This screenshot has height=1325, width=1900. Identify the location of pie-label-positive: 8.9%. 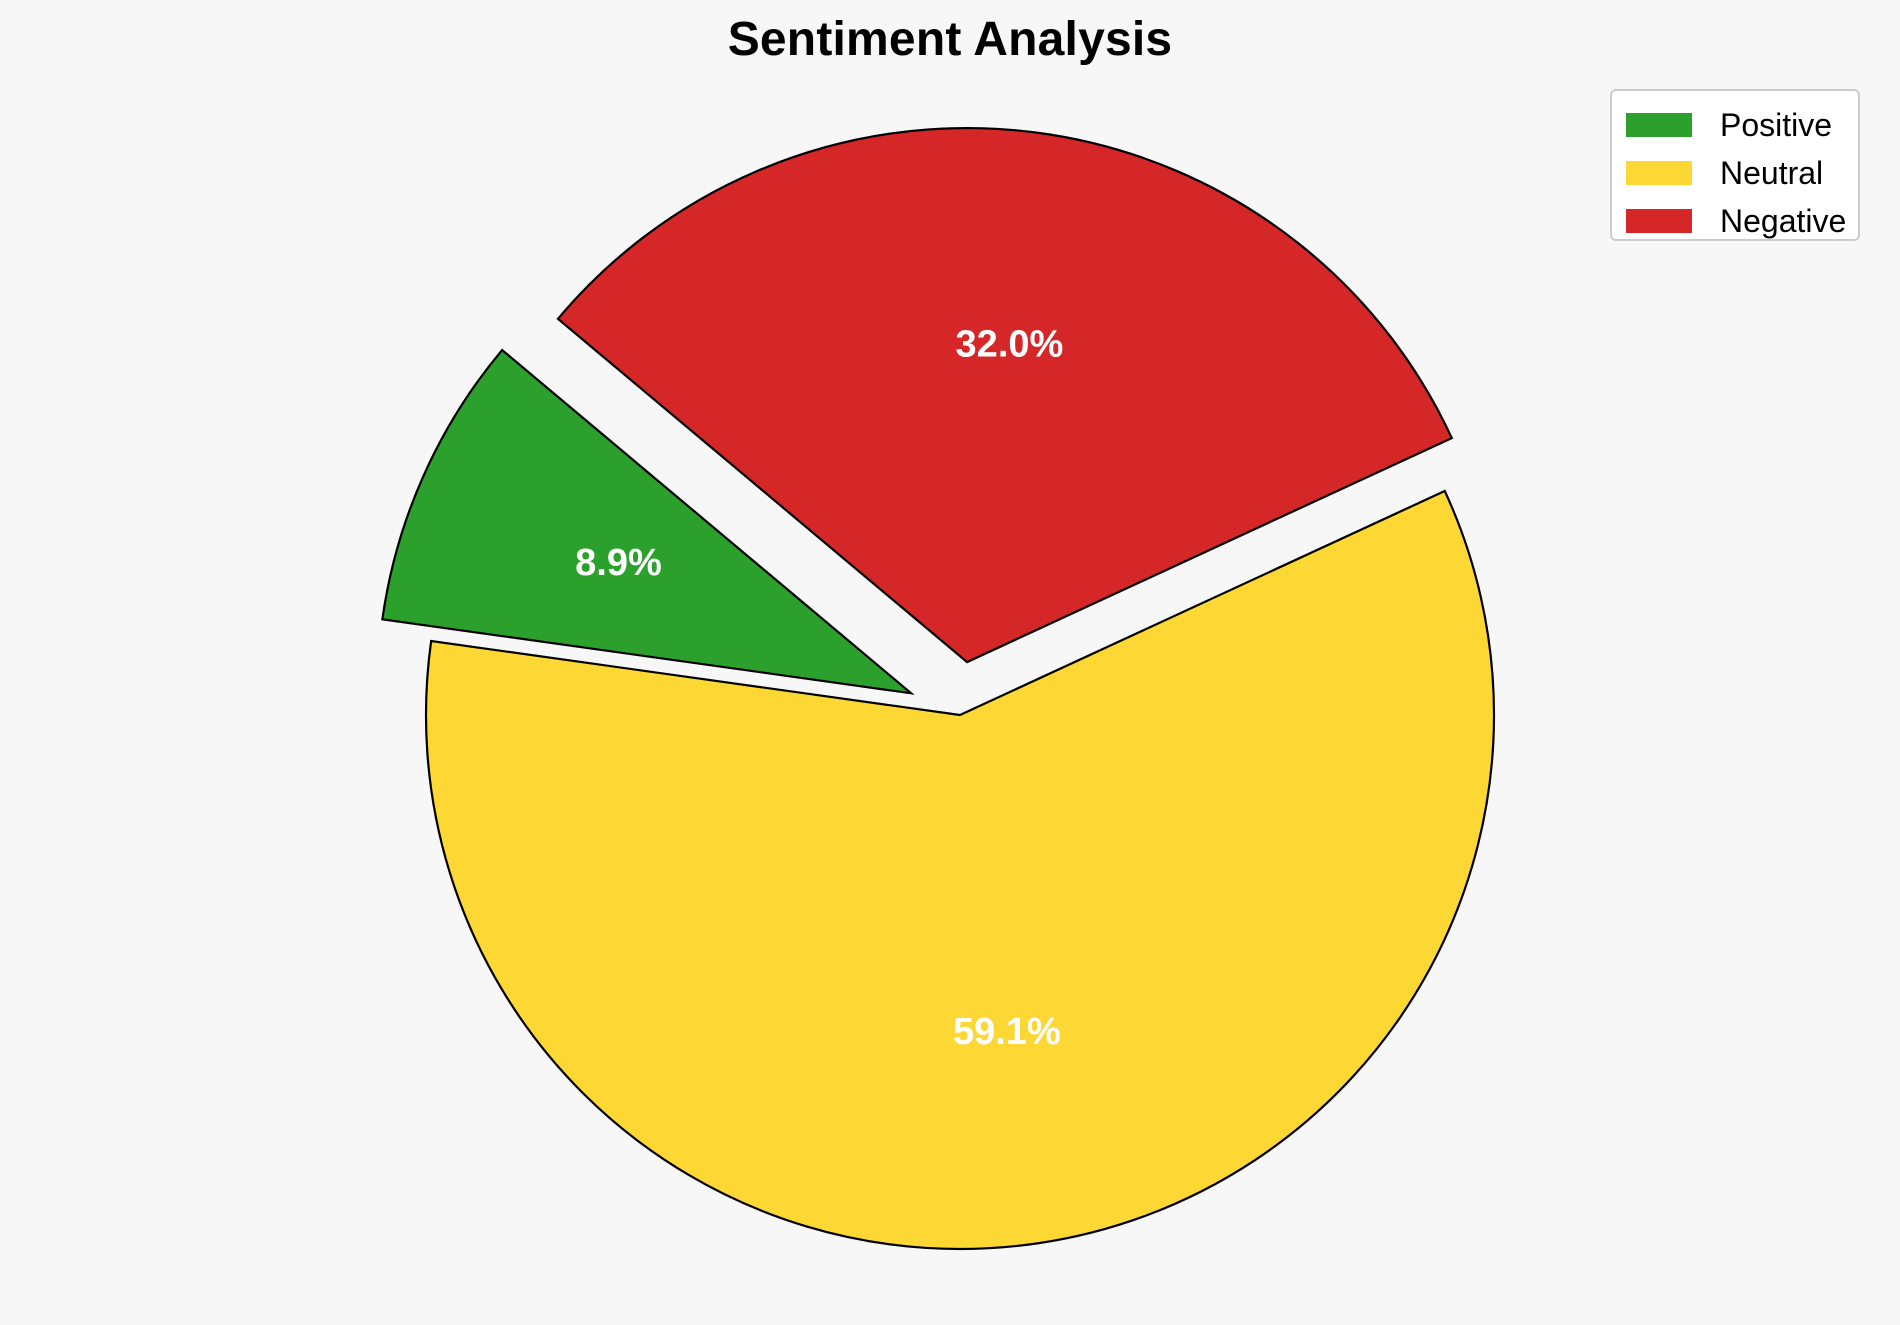
(618, 563).